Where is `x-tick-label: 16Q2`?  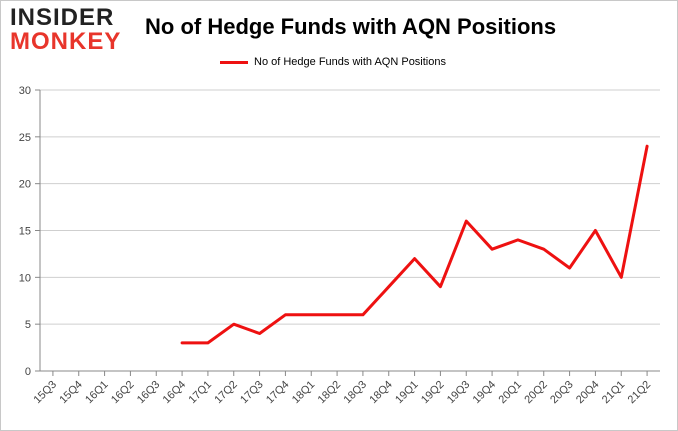 x-tick-label: 16Q2 is located at coordinates (123, 393).